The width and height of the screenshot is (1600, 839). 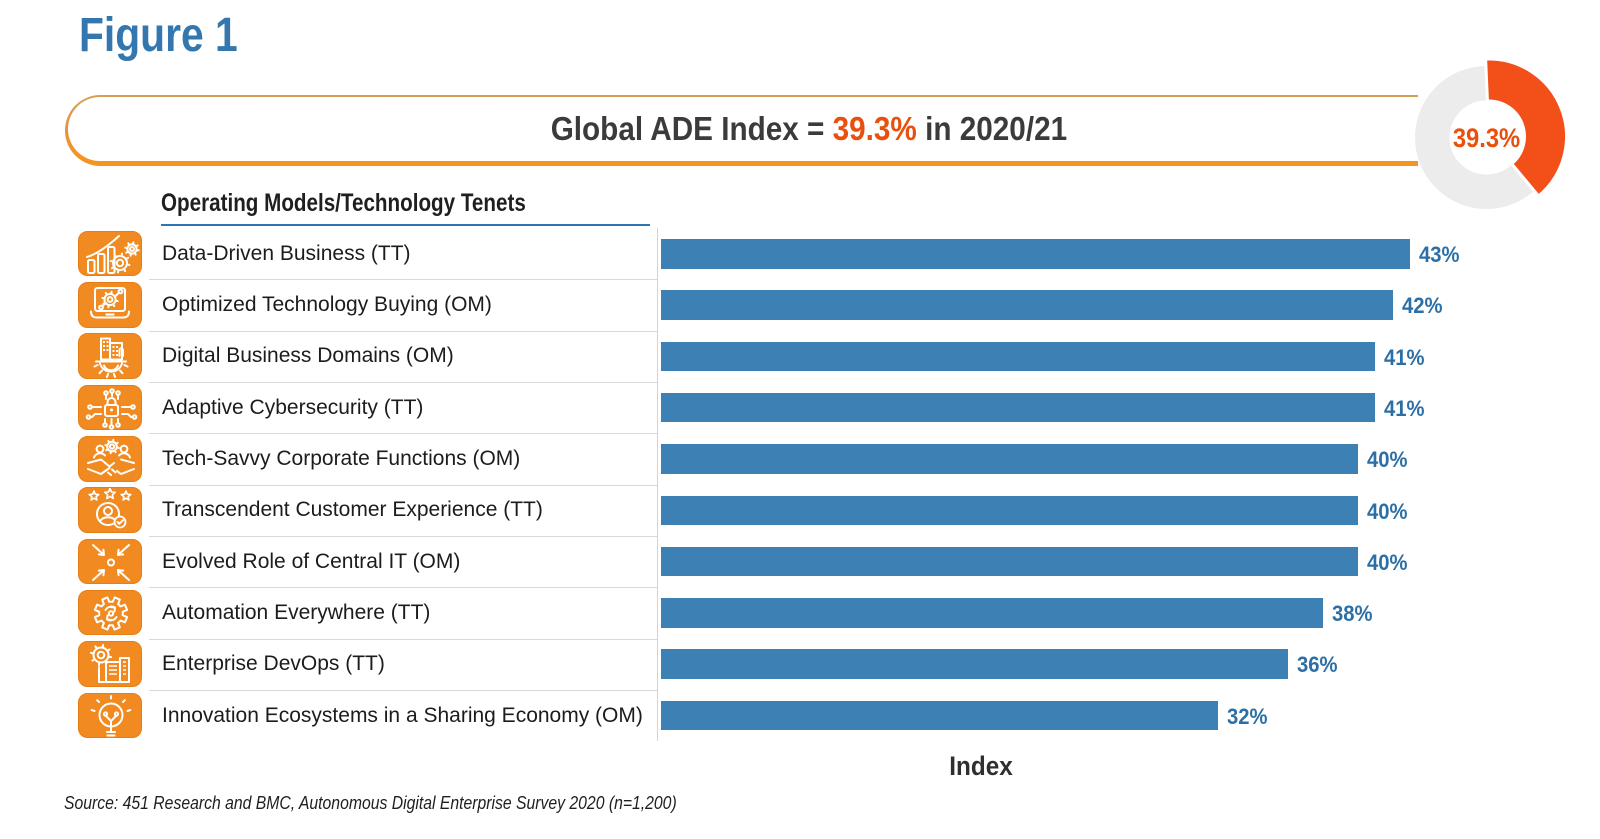 I want to click on svg-text: 39.3%, so click(x=1486, y=139).